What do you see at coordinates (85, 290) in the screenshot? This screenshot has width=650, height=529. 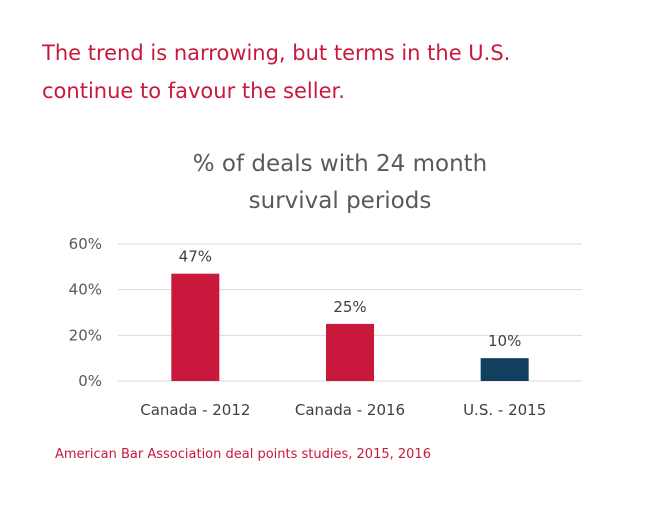 I see `y-tick-label: 40%` at bounding box center [85, 290].